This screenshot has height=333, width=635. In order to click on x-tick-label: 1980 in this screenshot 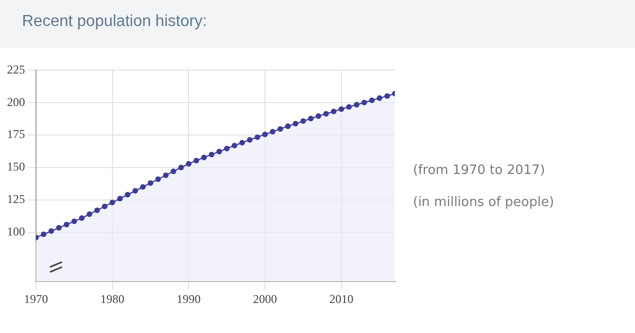, I will do `click(112, 299)`.